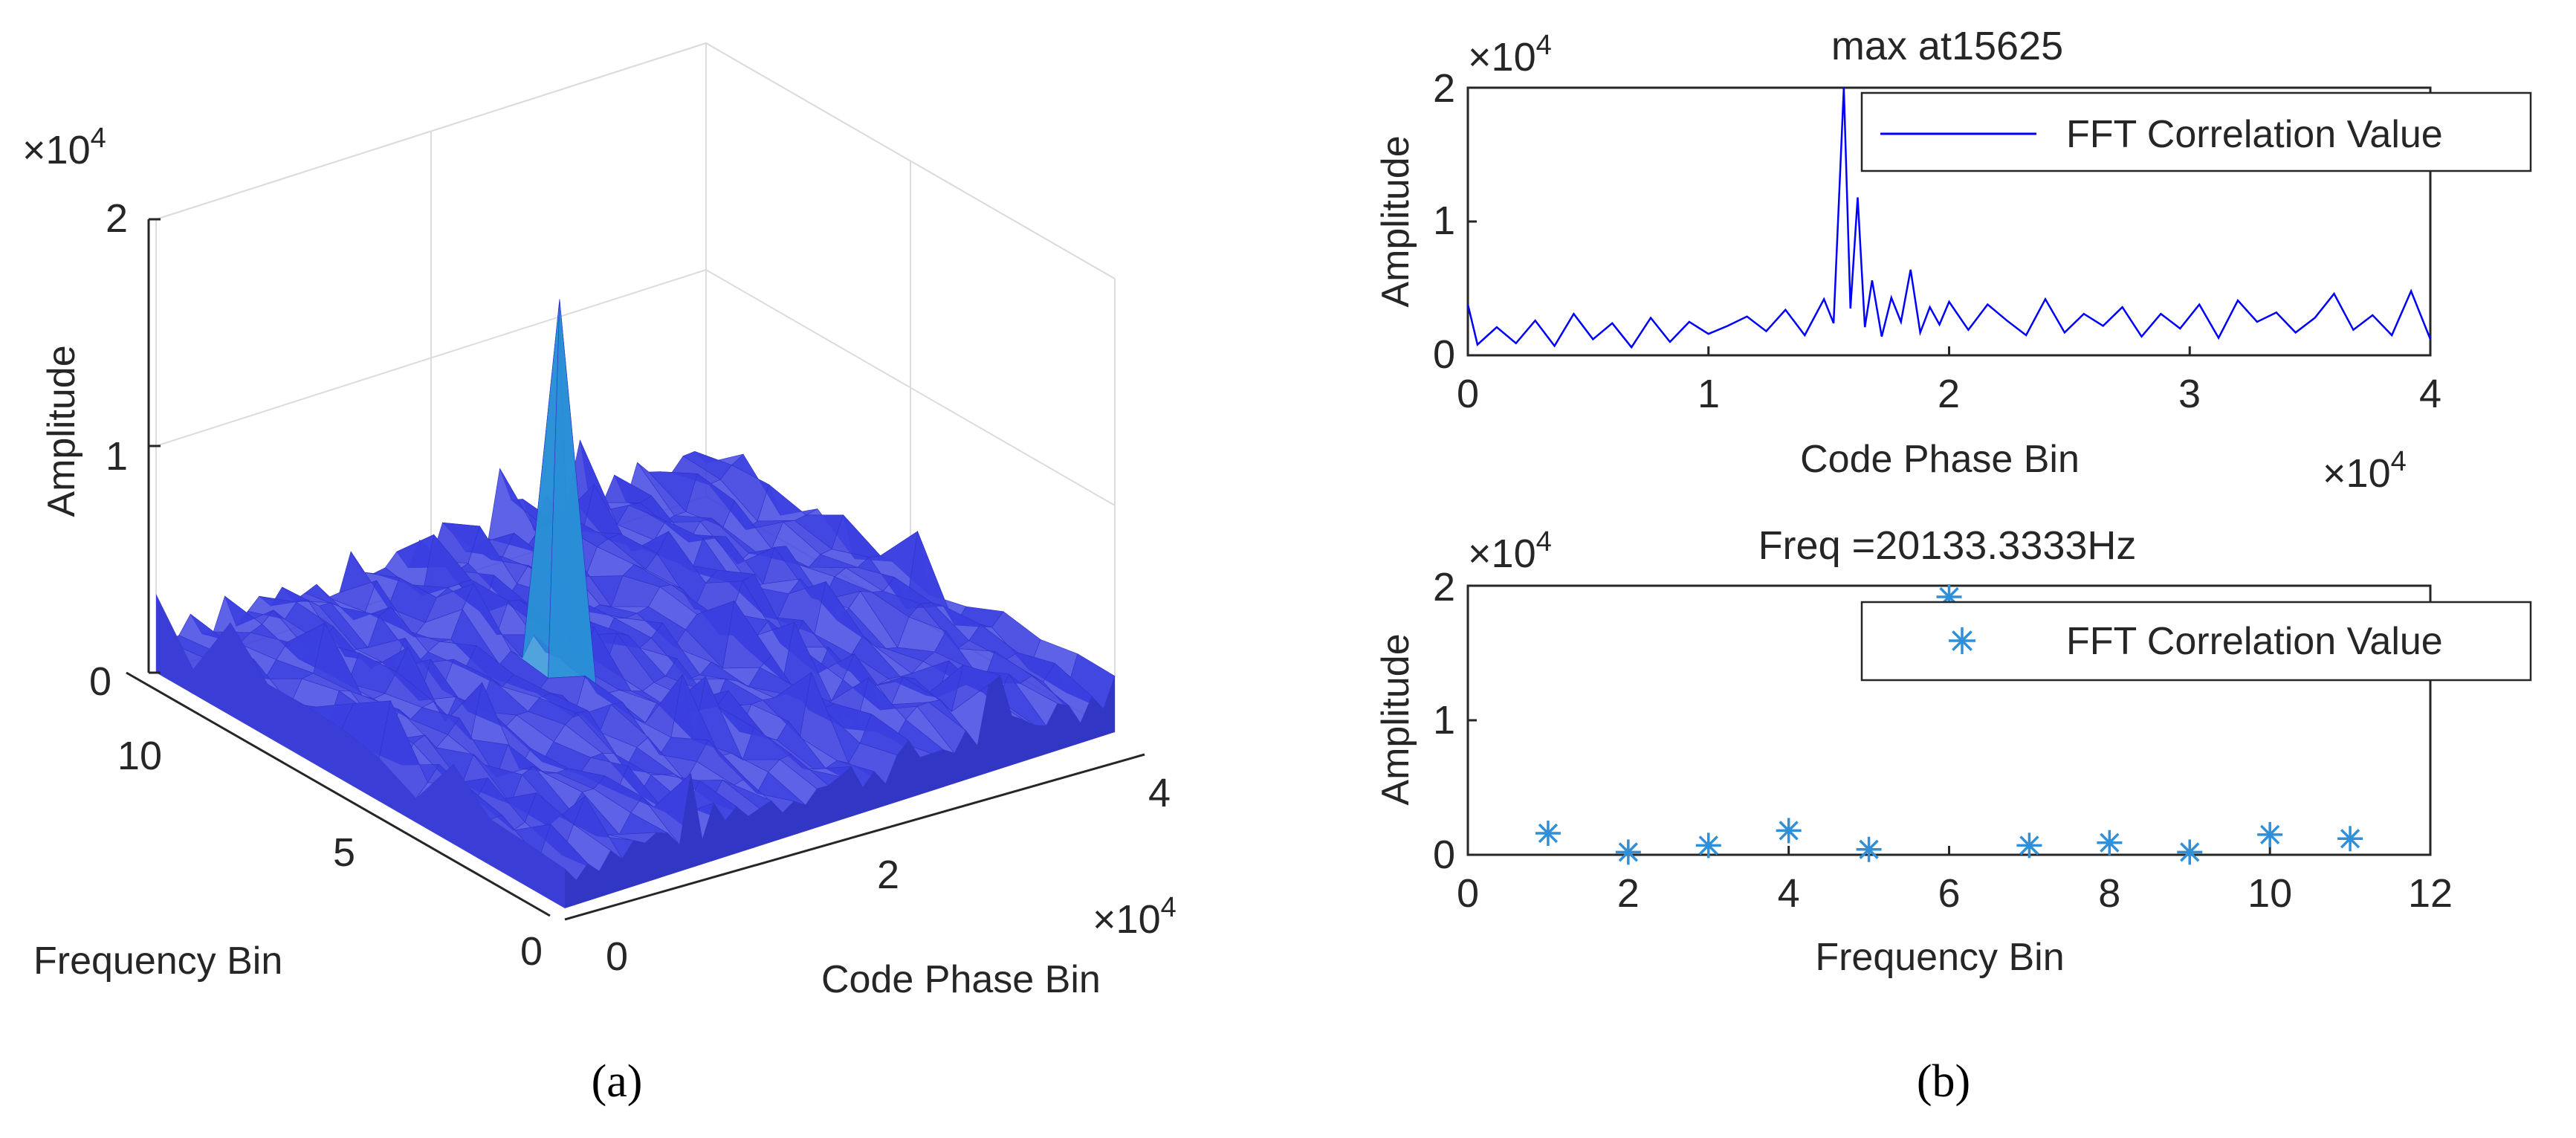 This screenshot has width=2576, height=1138. Describe the element at coordinates (2430, 893) in the screenshot. I see `x-tick-label: 12` at that location.